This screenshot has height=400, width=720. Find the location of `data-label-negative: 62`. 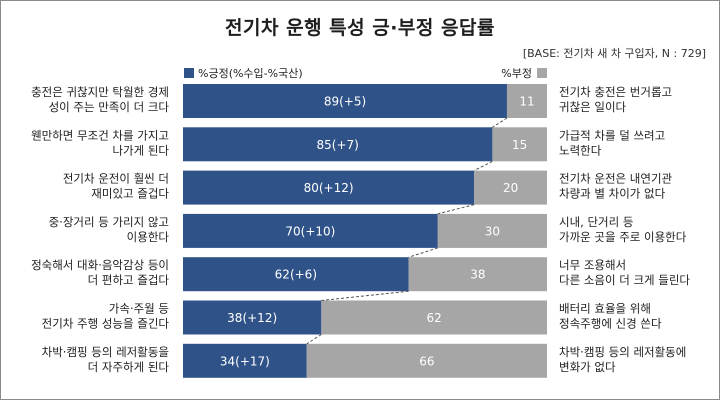

data-label-negative: 62 is located at coordinates (434, 318).